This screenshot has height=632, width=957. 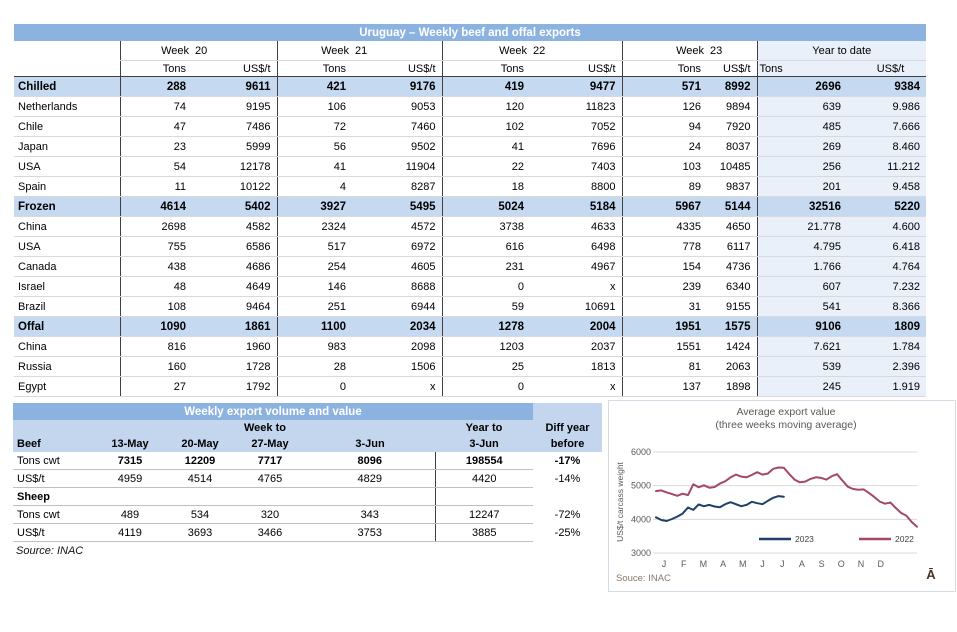 What do you see at coordinates (890, 366) in the screenshot?
I see `value-cell: 2.396` at bounding box center [890, 366].